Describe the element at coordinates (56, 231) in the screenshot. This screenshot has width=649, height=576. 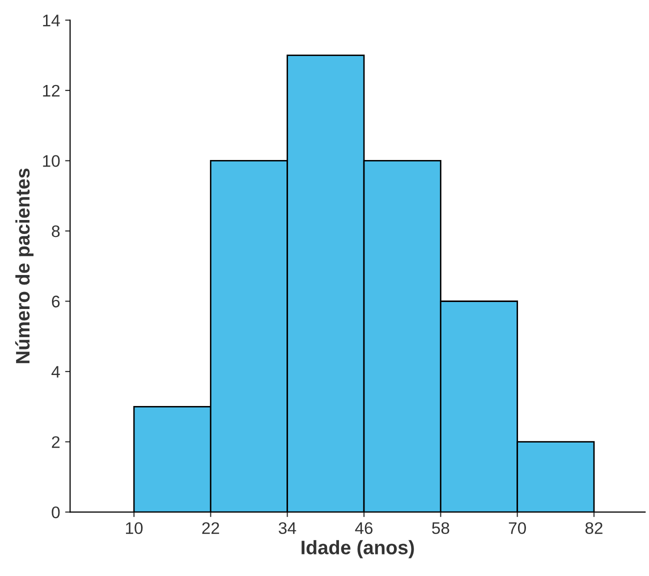
I see `y-tick-label: 8` at that location.